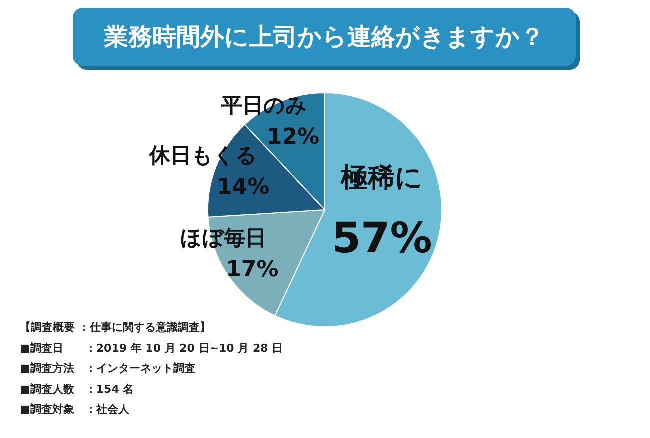 The height and width of the screenshot is (438, 650). I want to click on text: 【調査概要 ：仕事に関する意識調査】, so click(116, 328).